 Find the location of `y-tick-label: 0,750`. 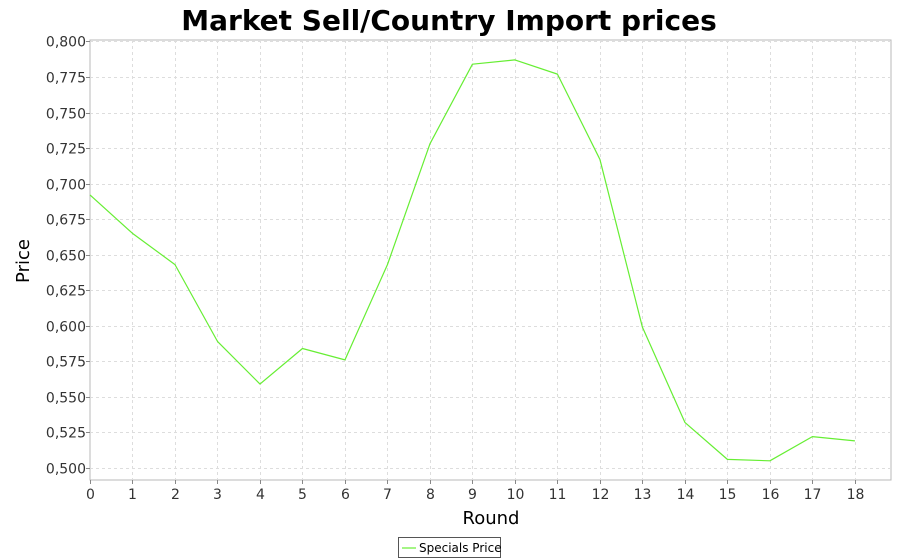

y-tick-label: 0,750 is located at coordinates (66, 115).